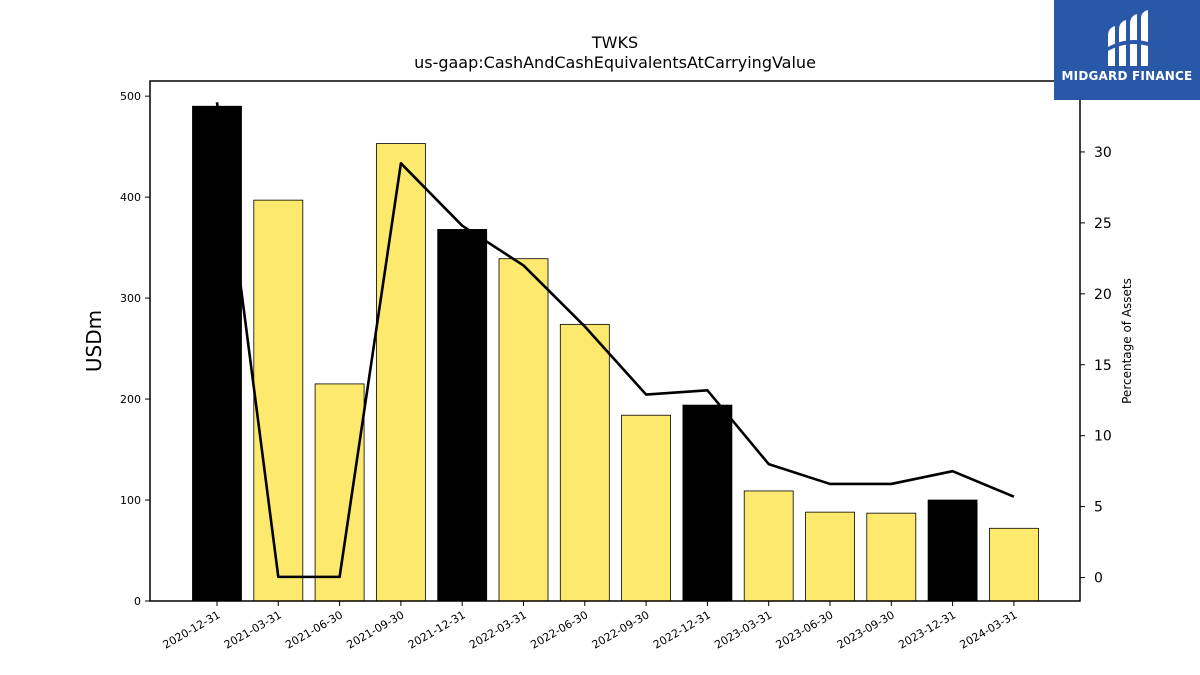 This screenshot has width=1200, height=675. What do you see at coordinates (743, 629) in the screenshot?
I see `x-tick-label: 2023-03-31` at bounding box center [743, 629].